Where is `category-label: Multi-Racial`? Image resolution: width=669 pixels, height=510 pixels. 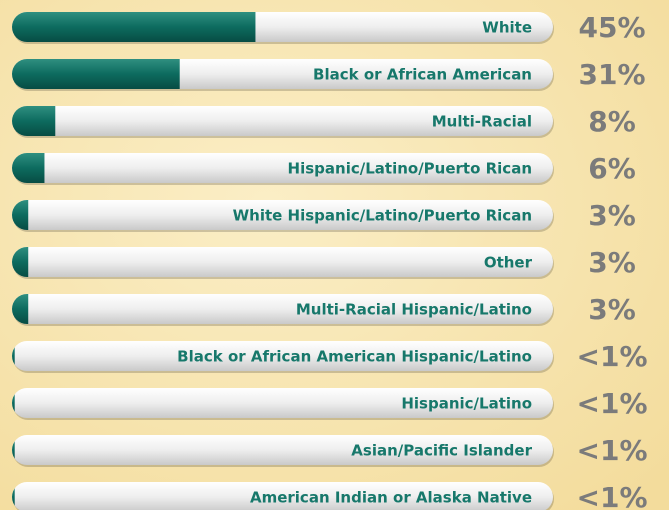 category-label: Multi-Racial is located at coordinates (482, 122).